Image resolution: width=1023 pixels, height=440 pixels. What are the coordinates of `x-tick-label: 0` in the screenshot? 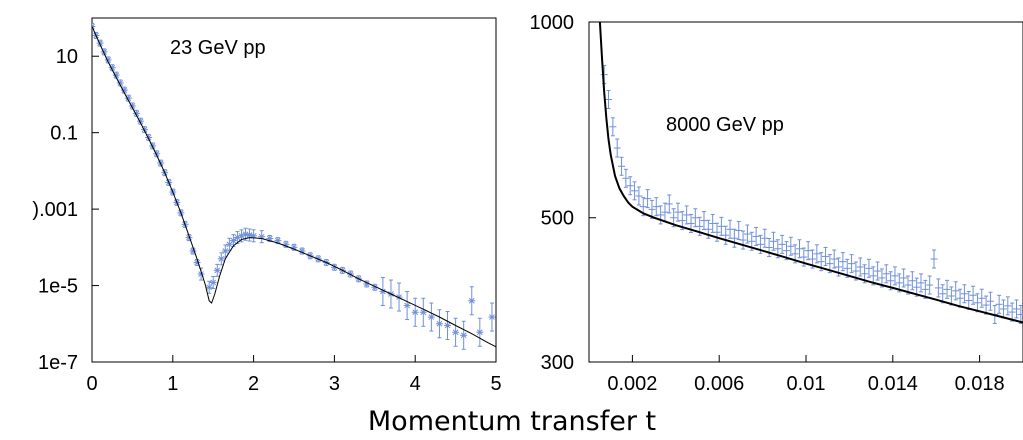 It's located at (91, 384).